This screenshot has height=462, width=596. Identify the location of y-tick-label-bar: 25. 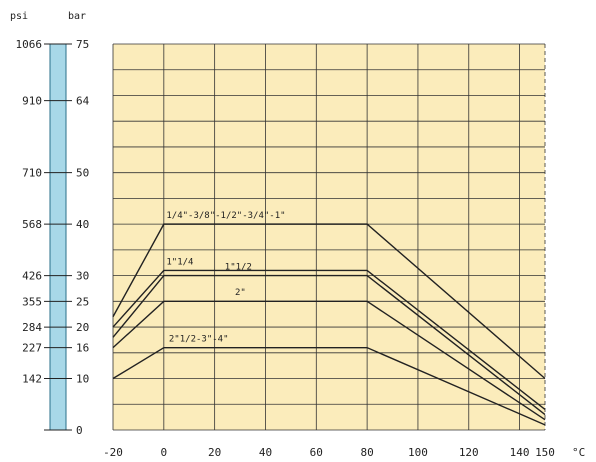
(82, 301).